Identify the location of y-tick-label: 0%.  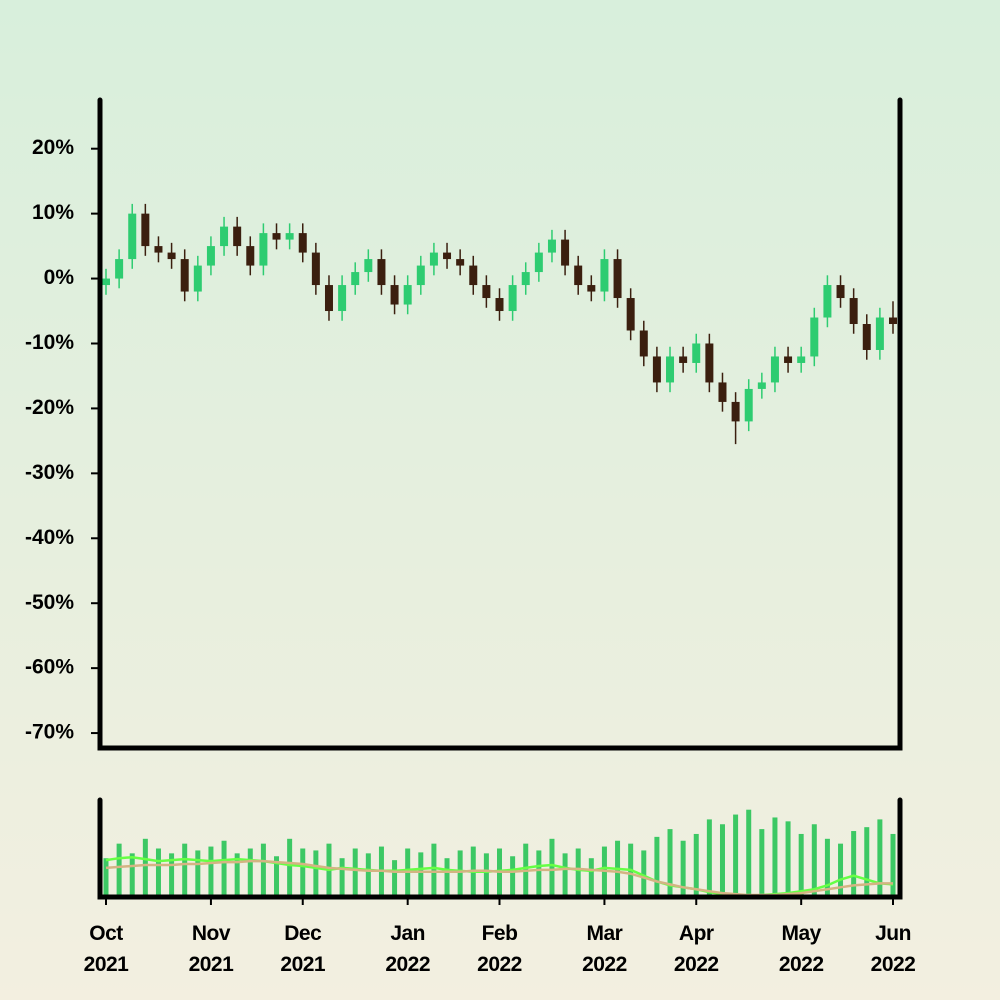
(59, 277).